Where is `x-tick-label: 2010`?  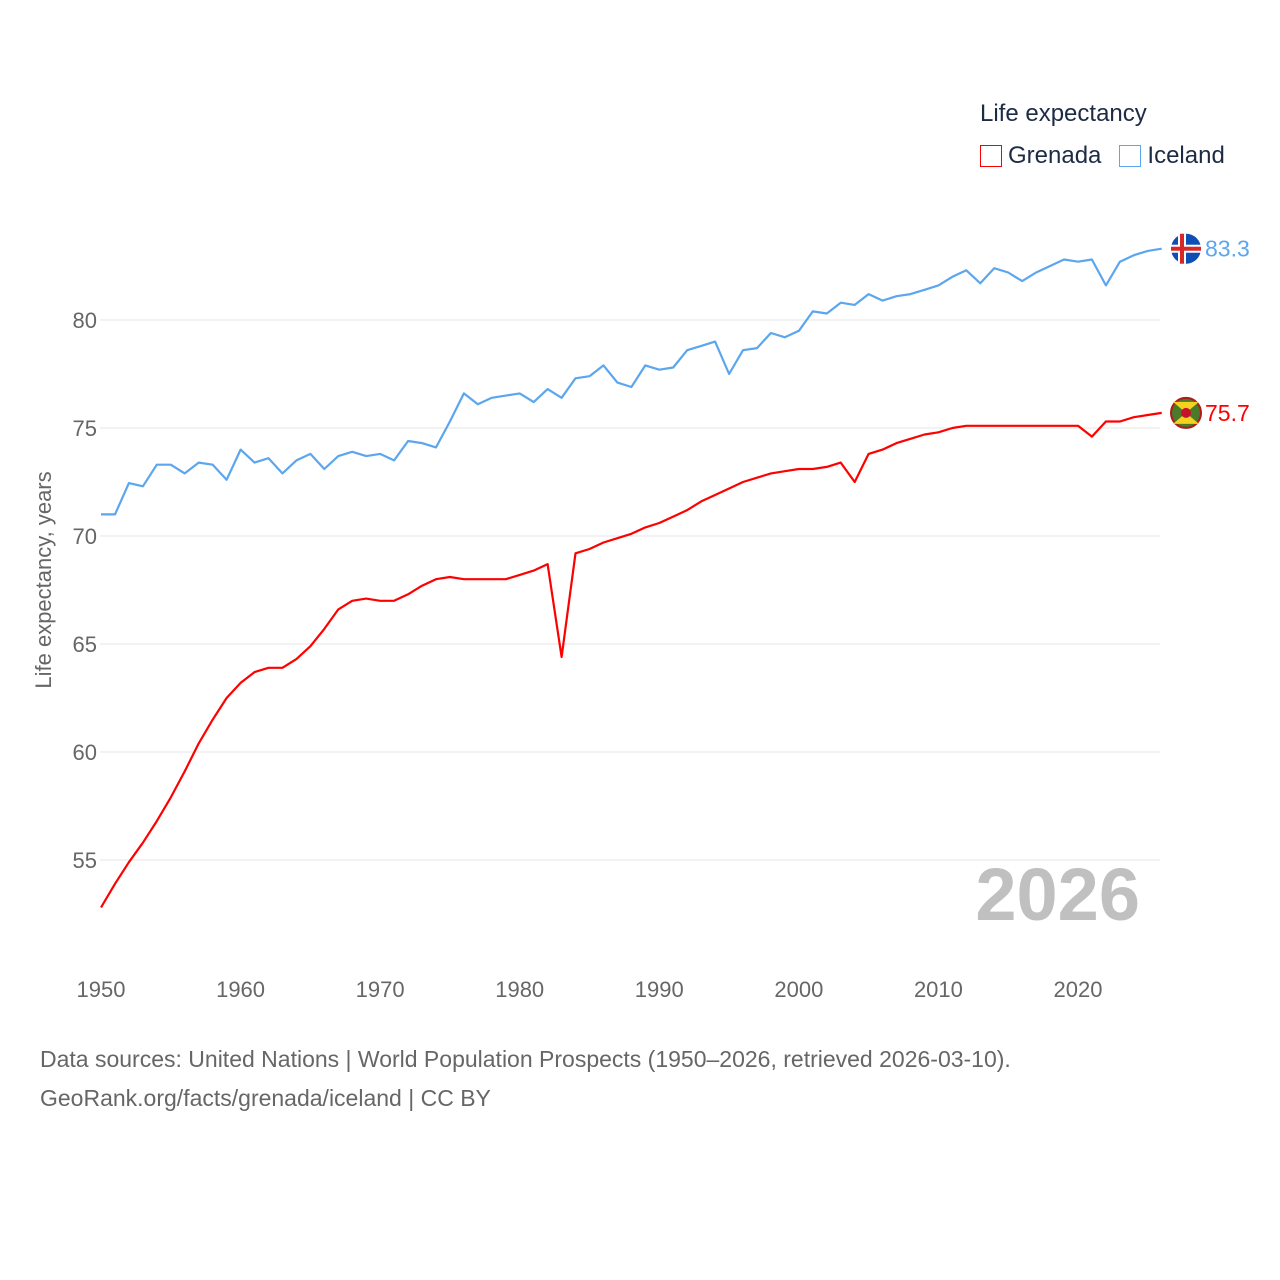 x-tick-label: 2010 is located at coordinates (938, 989).